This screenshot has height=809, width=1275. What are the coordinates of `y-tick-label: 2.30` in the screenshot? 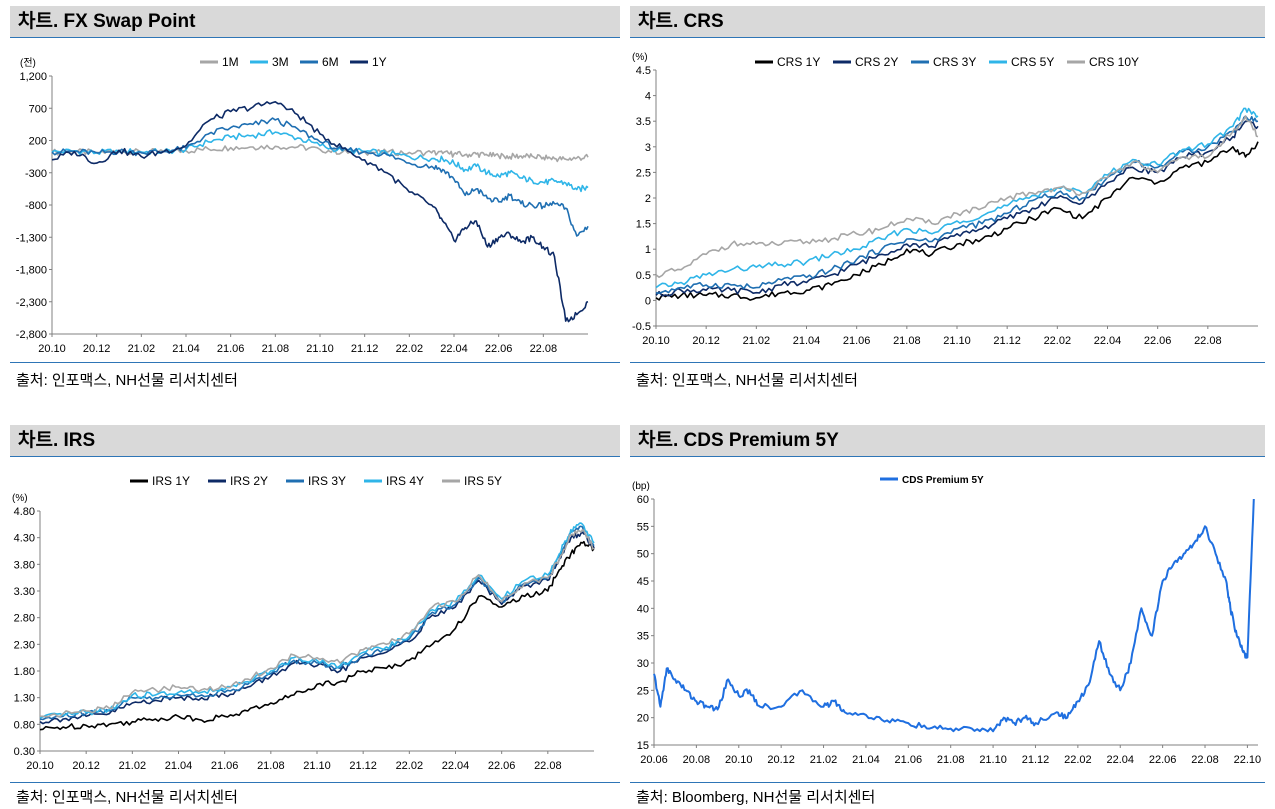 It's located at (24, 645).